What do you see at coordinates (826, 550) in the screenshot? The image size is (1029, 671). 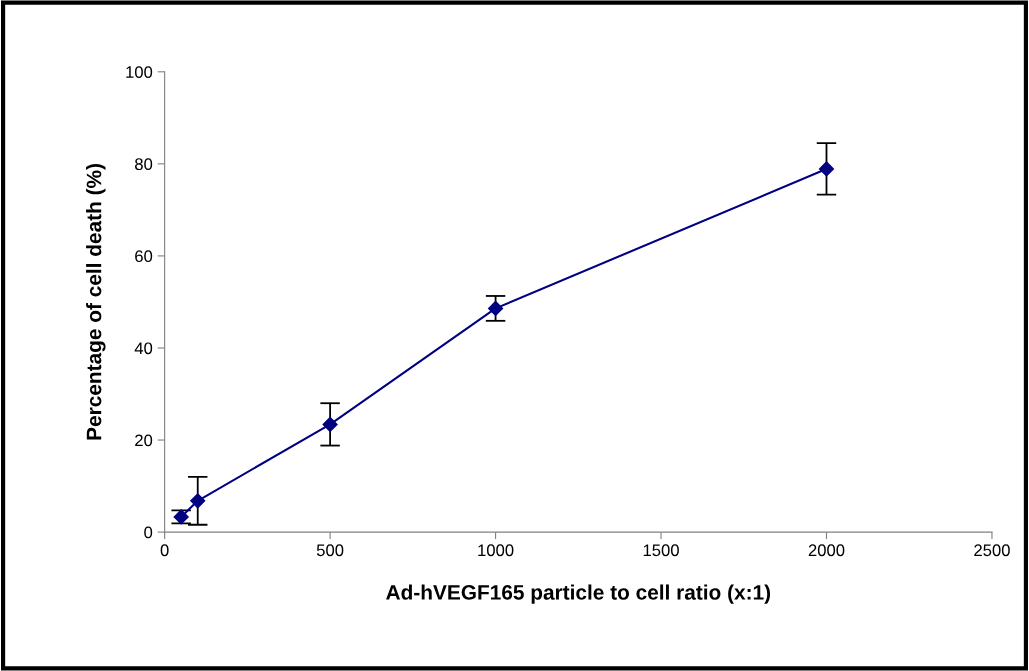 I see `x-tick-label: 2000` at bounding box center [826, 550].